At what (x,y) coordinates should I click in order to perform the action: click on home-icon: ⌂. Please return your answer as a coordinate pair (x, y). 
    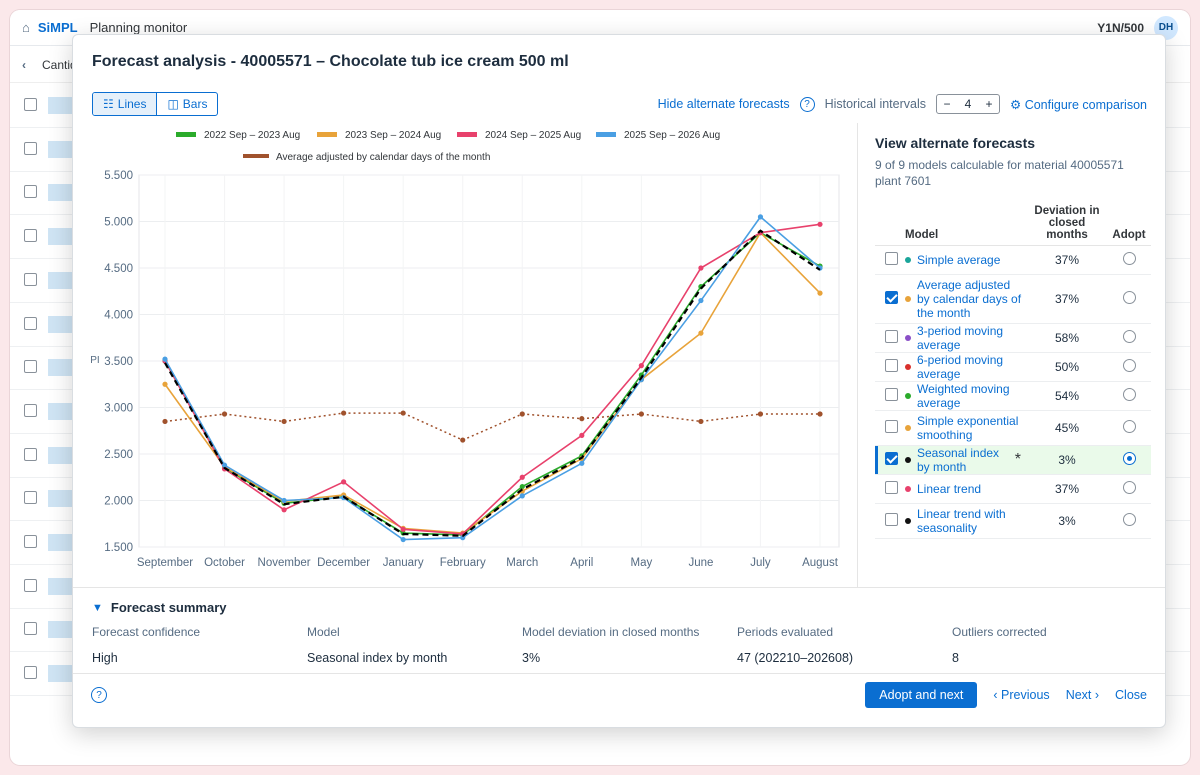
    Looking at the image, I should click on (26, 27).